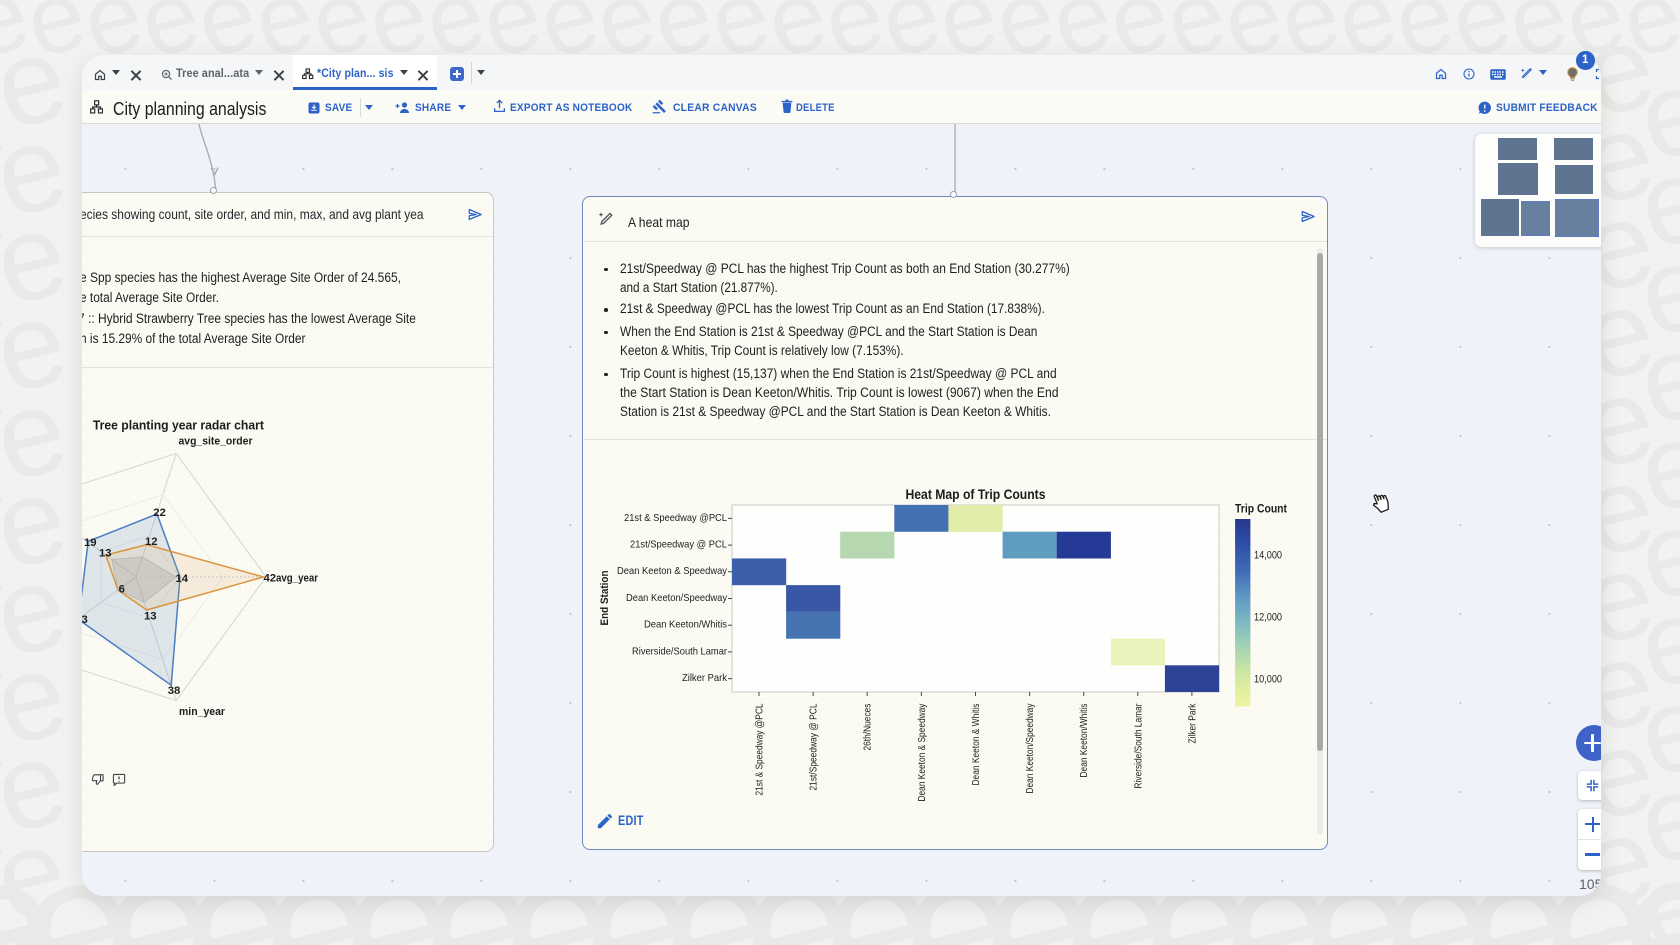 The image size is (1680, 945). Describe the element at coordinates (605, 597) in the screenshot. I see `svg-text: End Station` at that location.